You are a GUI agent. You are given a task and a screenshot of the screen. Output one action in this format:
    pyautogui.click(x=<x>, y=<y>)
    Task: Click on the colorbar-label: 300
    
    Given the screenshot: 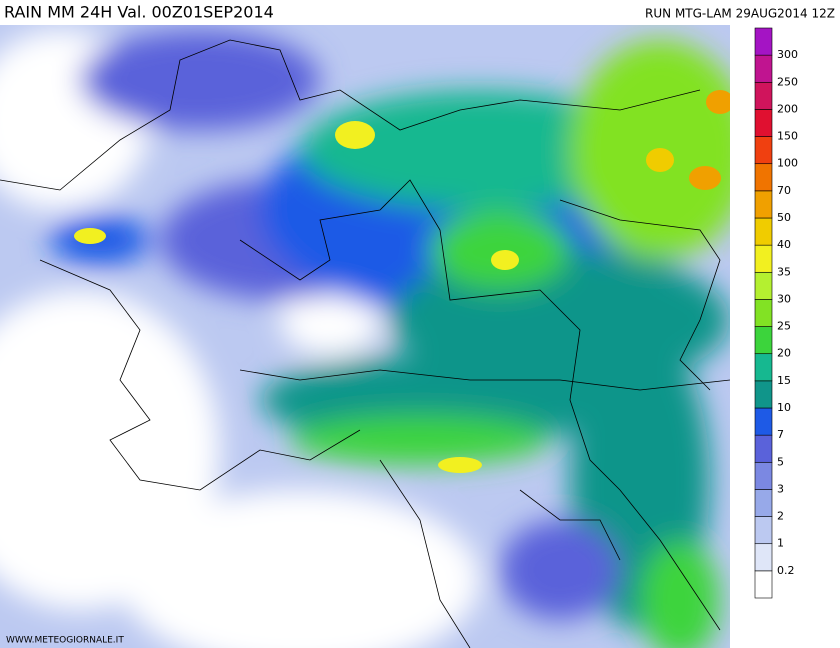 What is the action you would take?
    pyautogui.click(x=787, y=54)
    